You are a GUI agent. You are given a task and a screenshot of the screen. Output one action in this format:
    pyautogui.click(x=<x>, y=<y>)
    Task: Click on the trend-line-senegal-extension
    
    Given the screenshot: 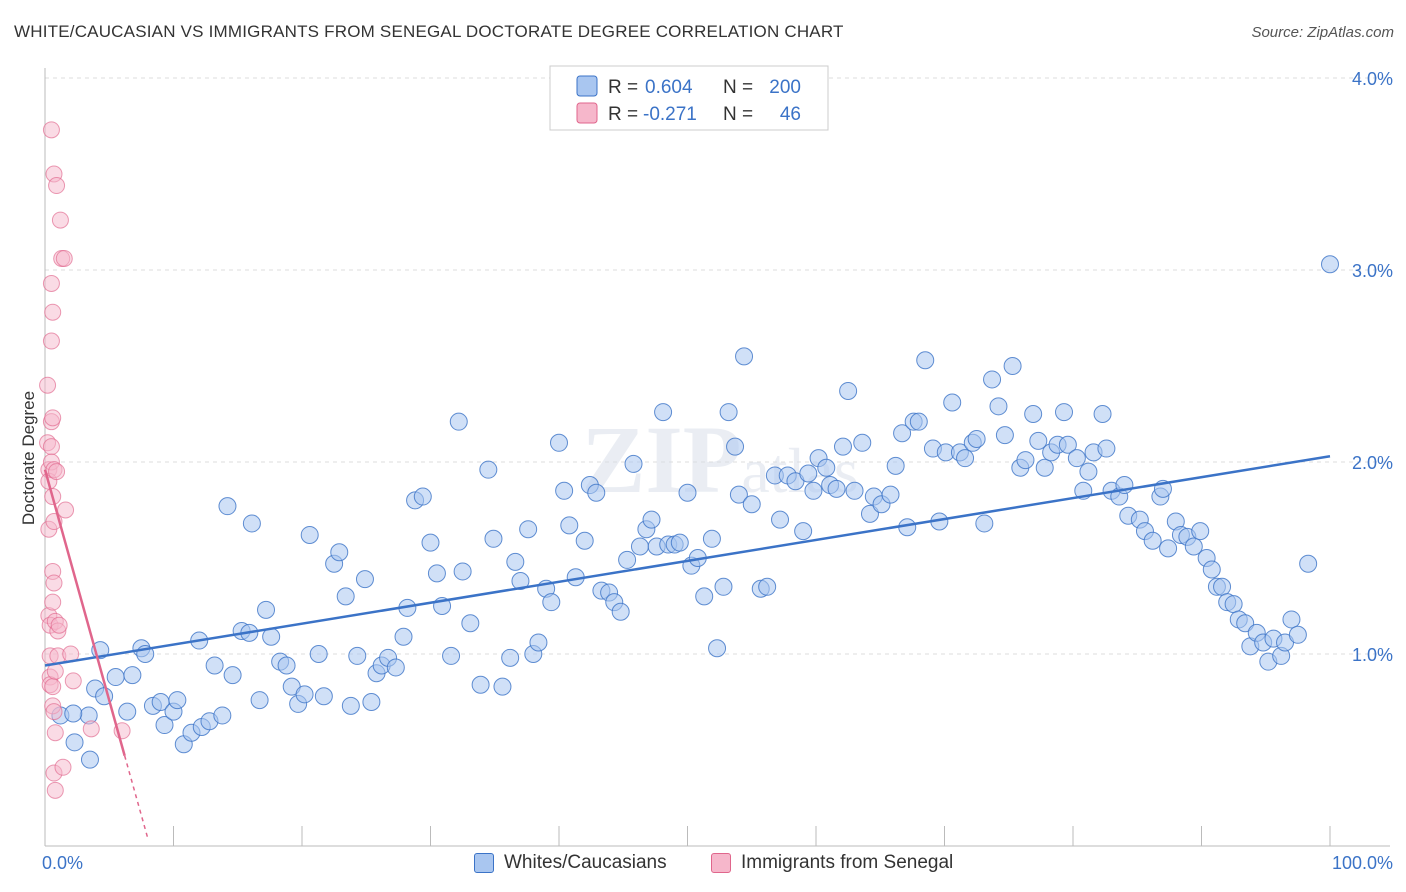 What is the action you would take?
    pyautogui.click(x=136, y=797)
    